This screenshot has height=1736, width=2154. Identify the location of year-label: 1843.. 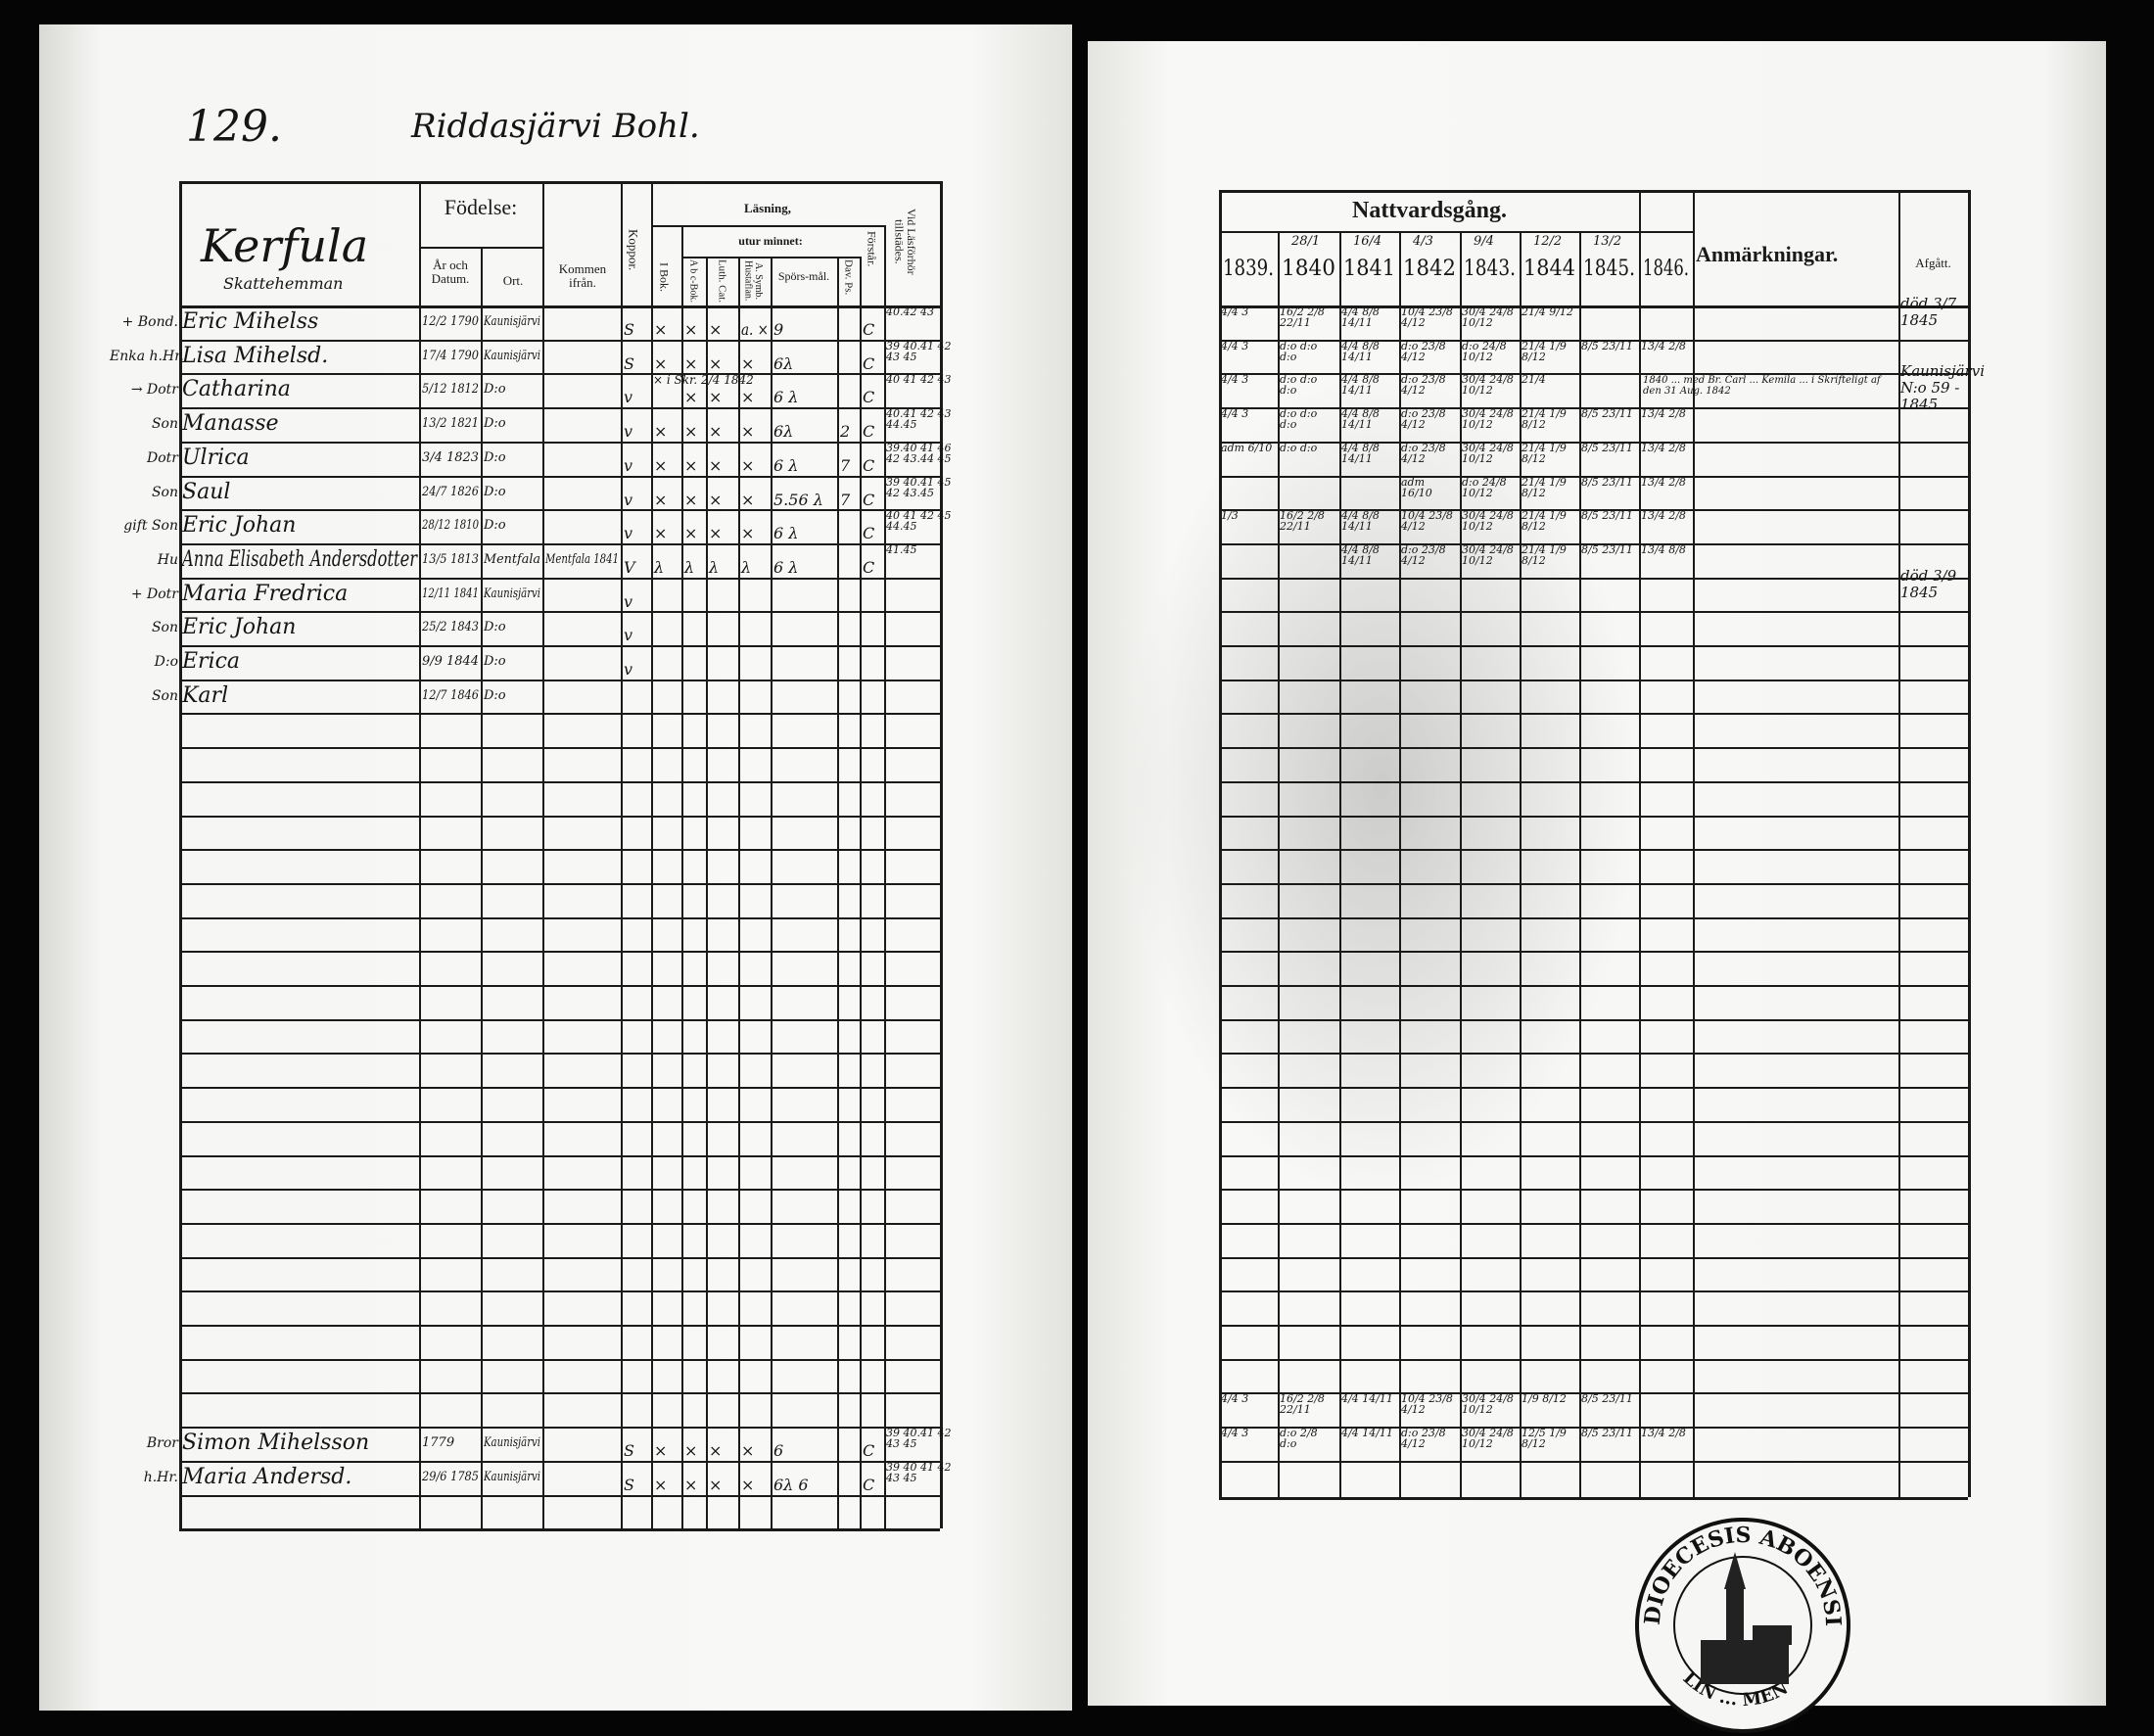
(1490, 269).